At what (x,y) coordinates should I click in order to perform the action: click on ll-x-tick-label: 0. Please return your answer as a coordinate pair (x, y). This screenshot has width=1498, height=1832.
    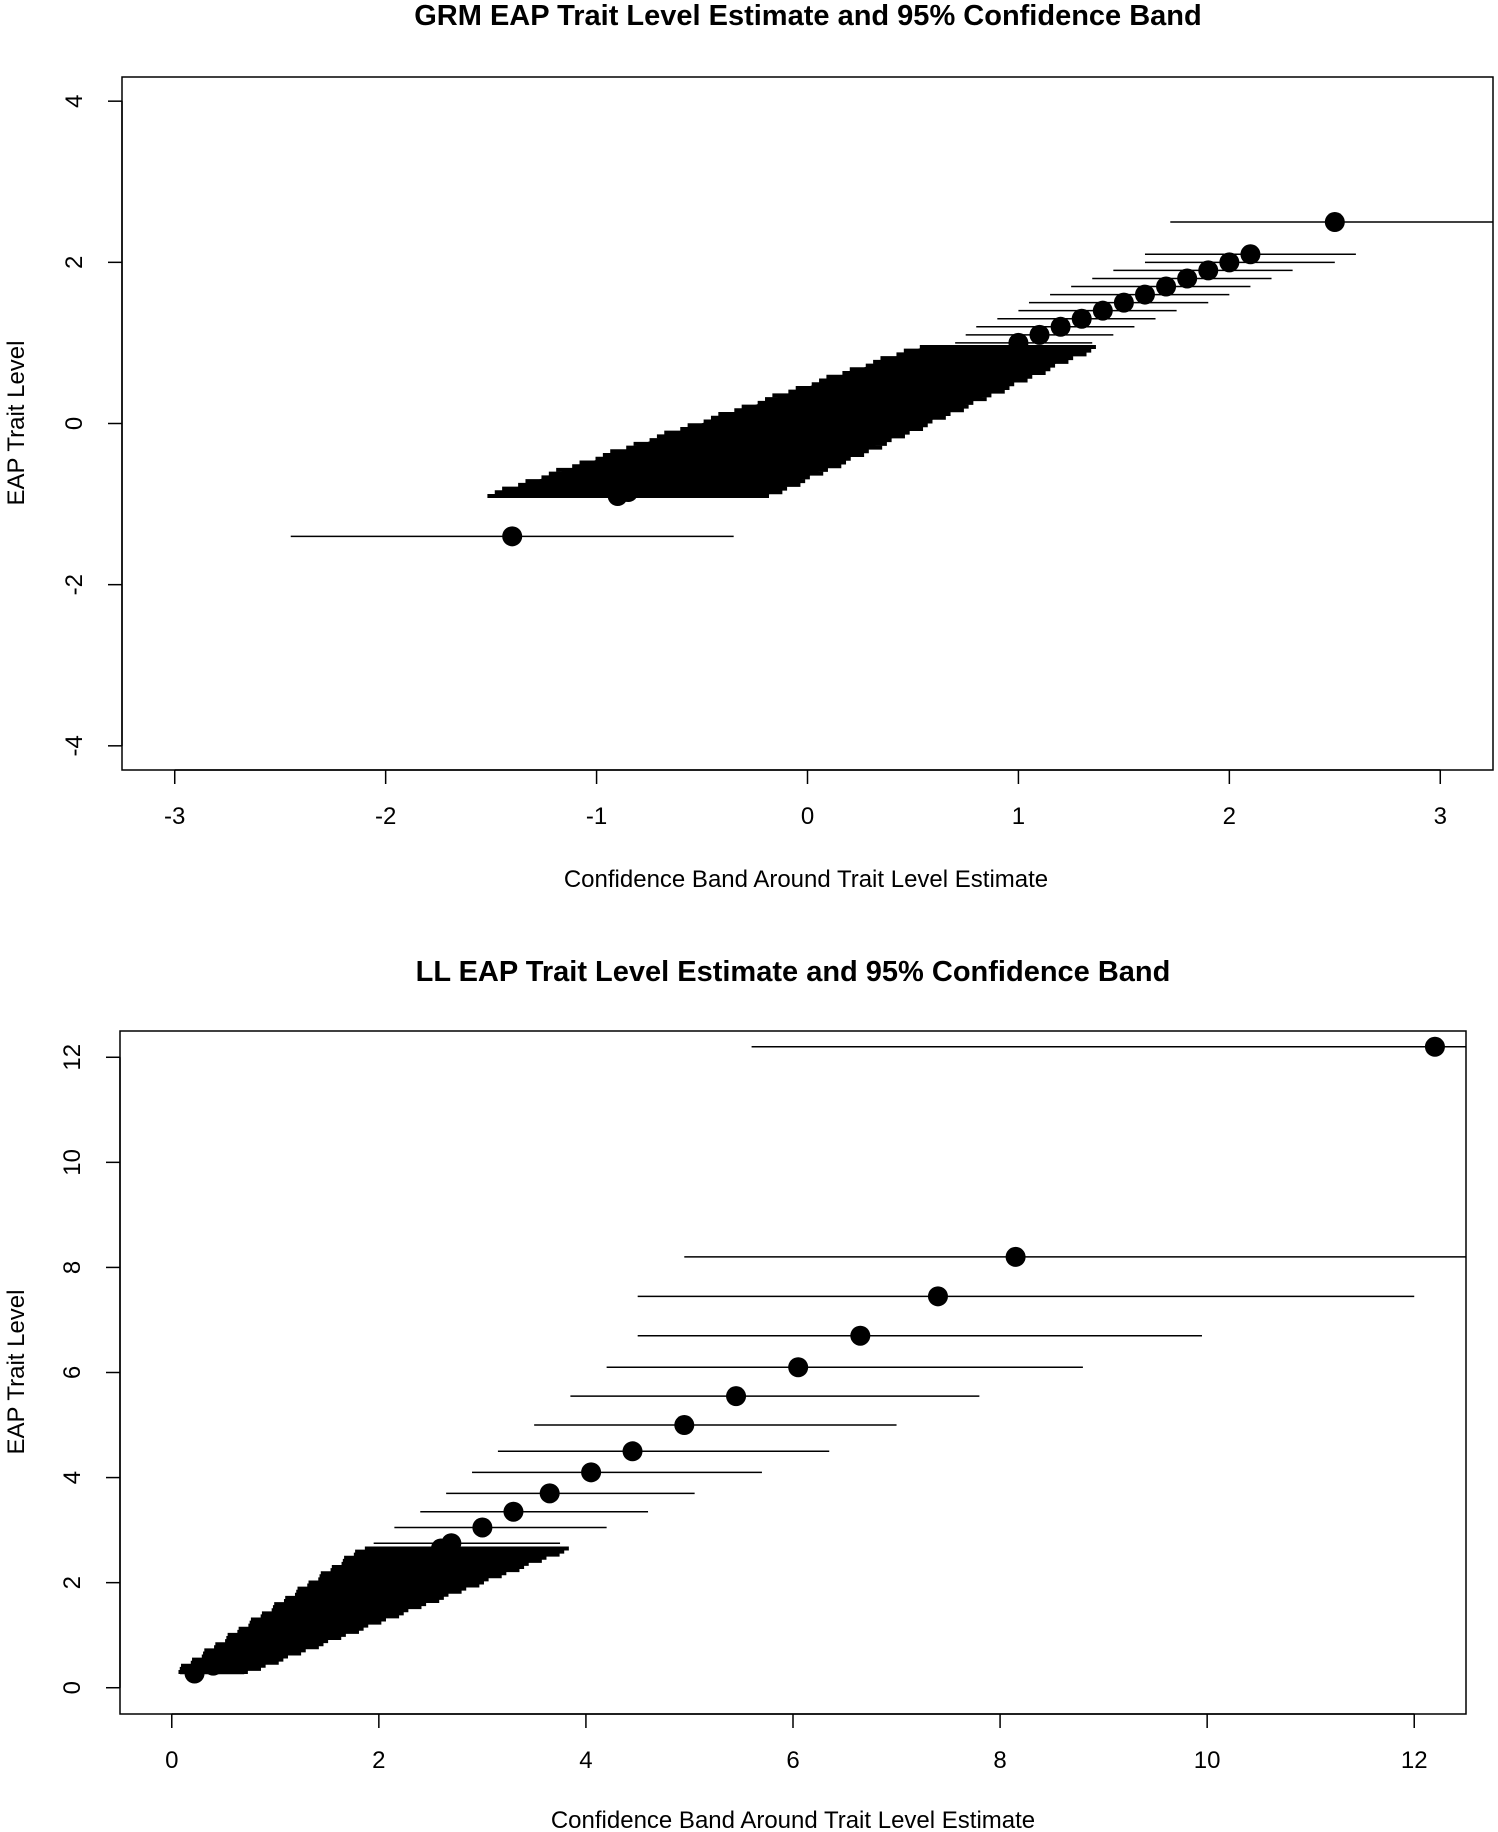
    Looking at the image, I should click on (171, 1760).